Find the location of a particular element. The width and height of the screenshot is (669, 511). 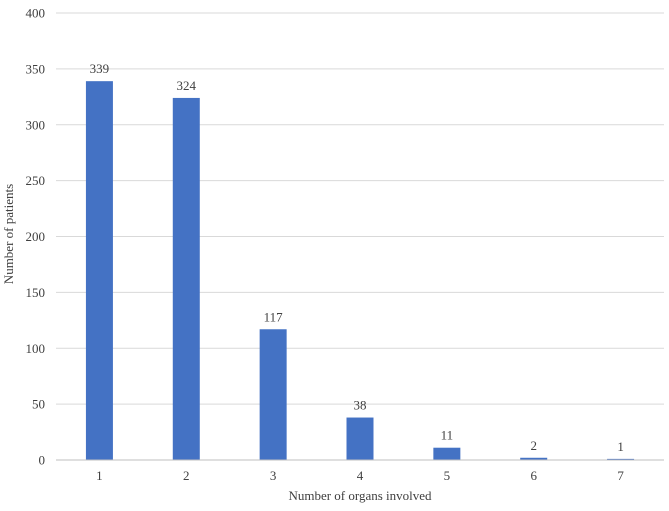

x-tick-label: 6 is located at coordinates (533, 475).